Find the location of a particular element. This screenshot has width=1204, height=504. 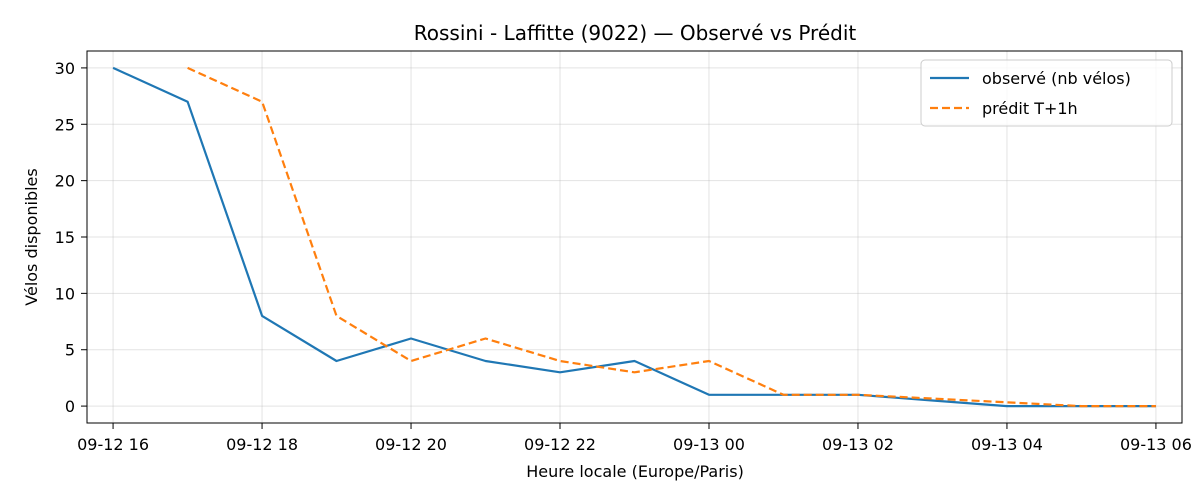

y-axis-label: Vélos disponibles is located at coordinates (31, 236).